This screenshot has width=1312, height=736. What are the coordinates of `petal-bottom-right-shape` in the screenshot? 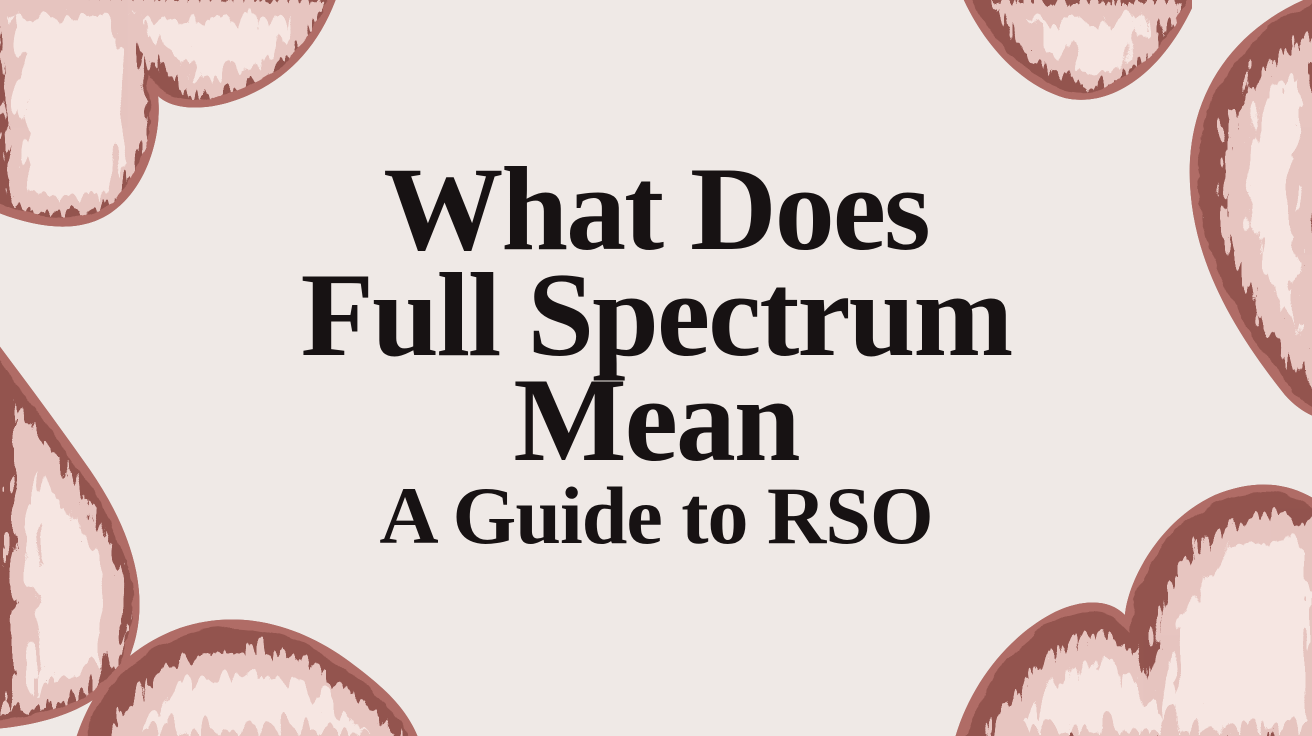 It's located at (1131, 610).